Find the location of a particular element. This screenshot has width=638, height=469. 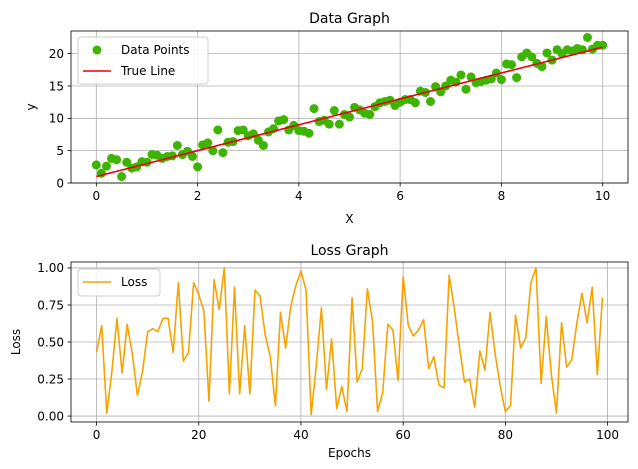

y-tick-label: 0.75 is located at coordinates (50, 305).